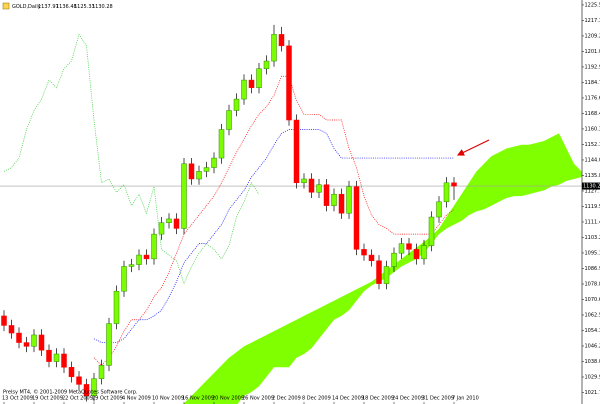  Describe the element at coordinates (592, 377) in the screenshot. I see `y-tick-label: 1029.90` at that location.